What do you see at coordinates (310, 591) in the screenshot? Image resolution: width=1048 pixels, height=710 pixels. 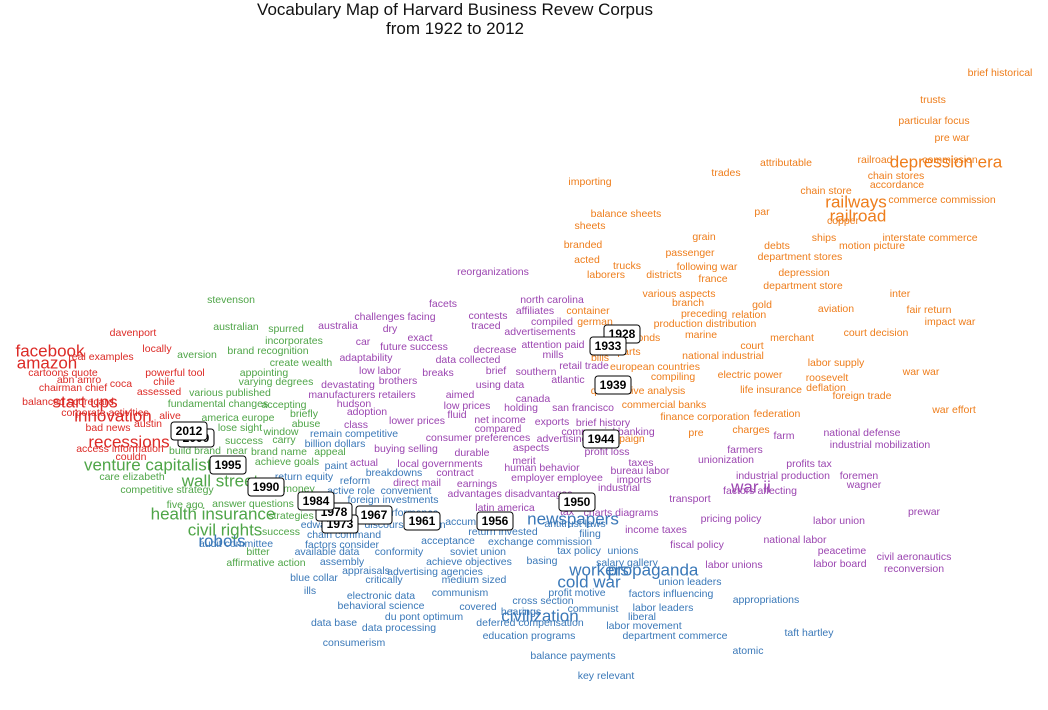 I see `word-label: ills` at bounding box center [310, 591].